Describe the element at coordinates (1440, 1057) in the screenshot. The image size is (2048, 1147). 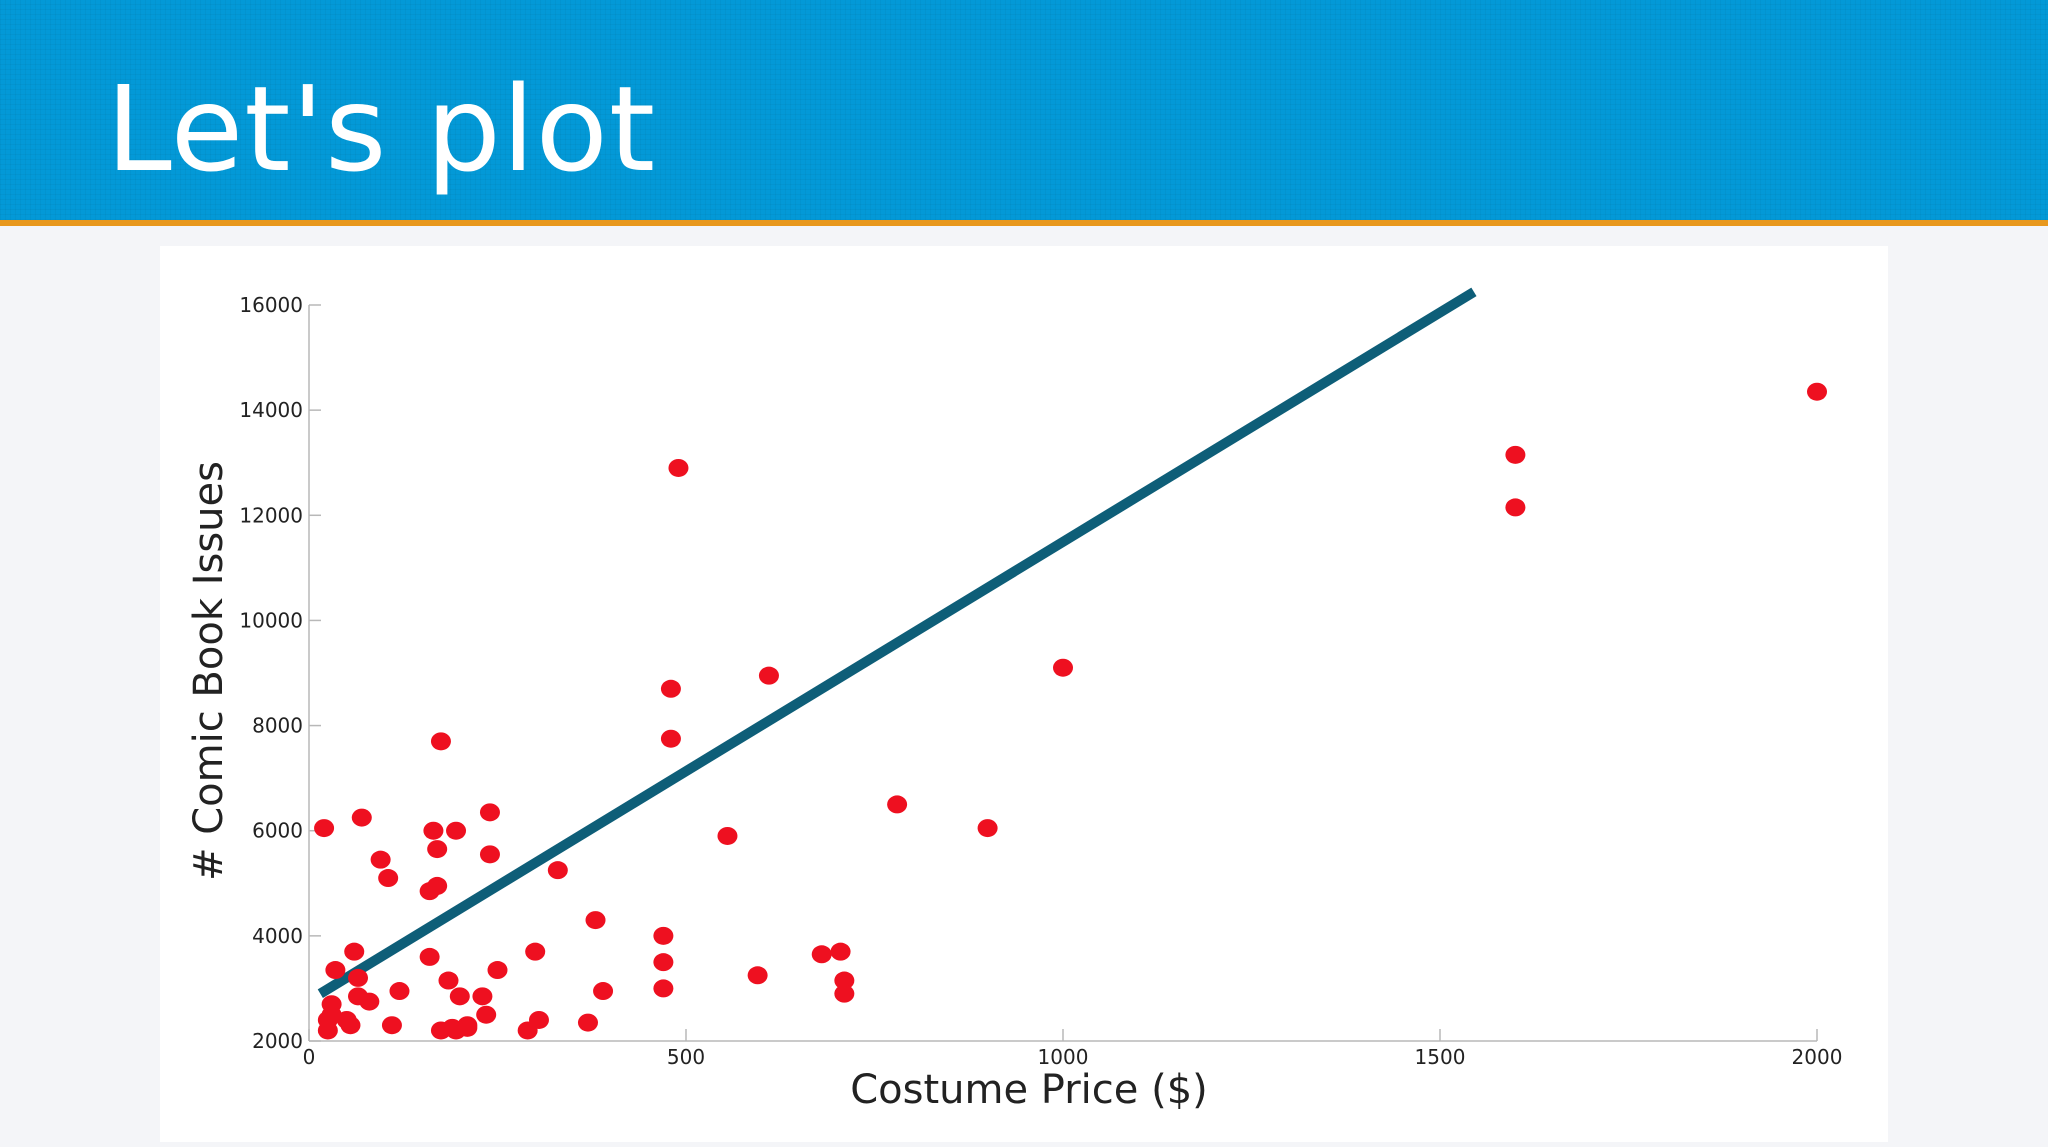
I see `x-tick-label: 1500` at that location.